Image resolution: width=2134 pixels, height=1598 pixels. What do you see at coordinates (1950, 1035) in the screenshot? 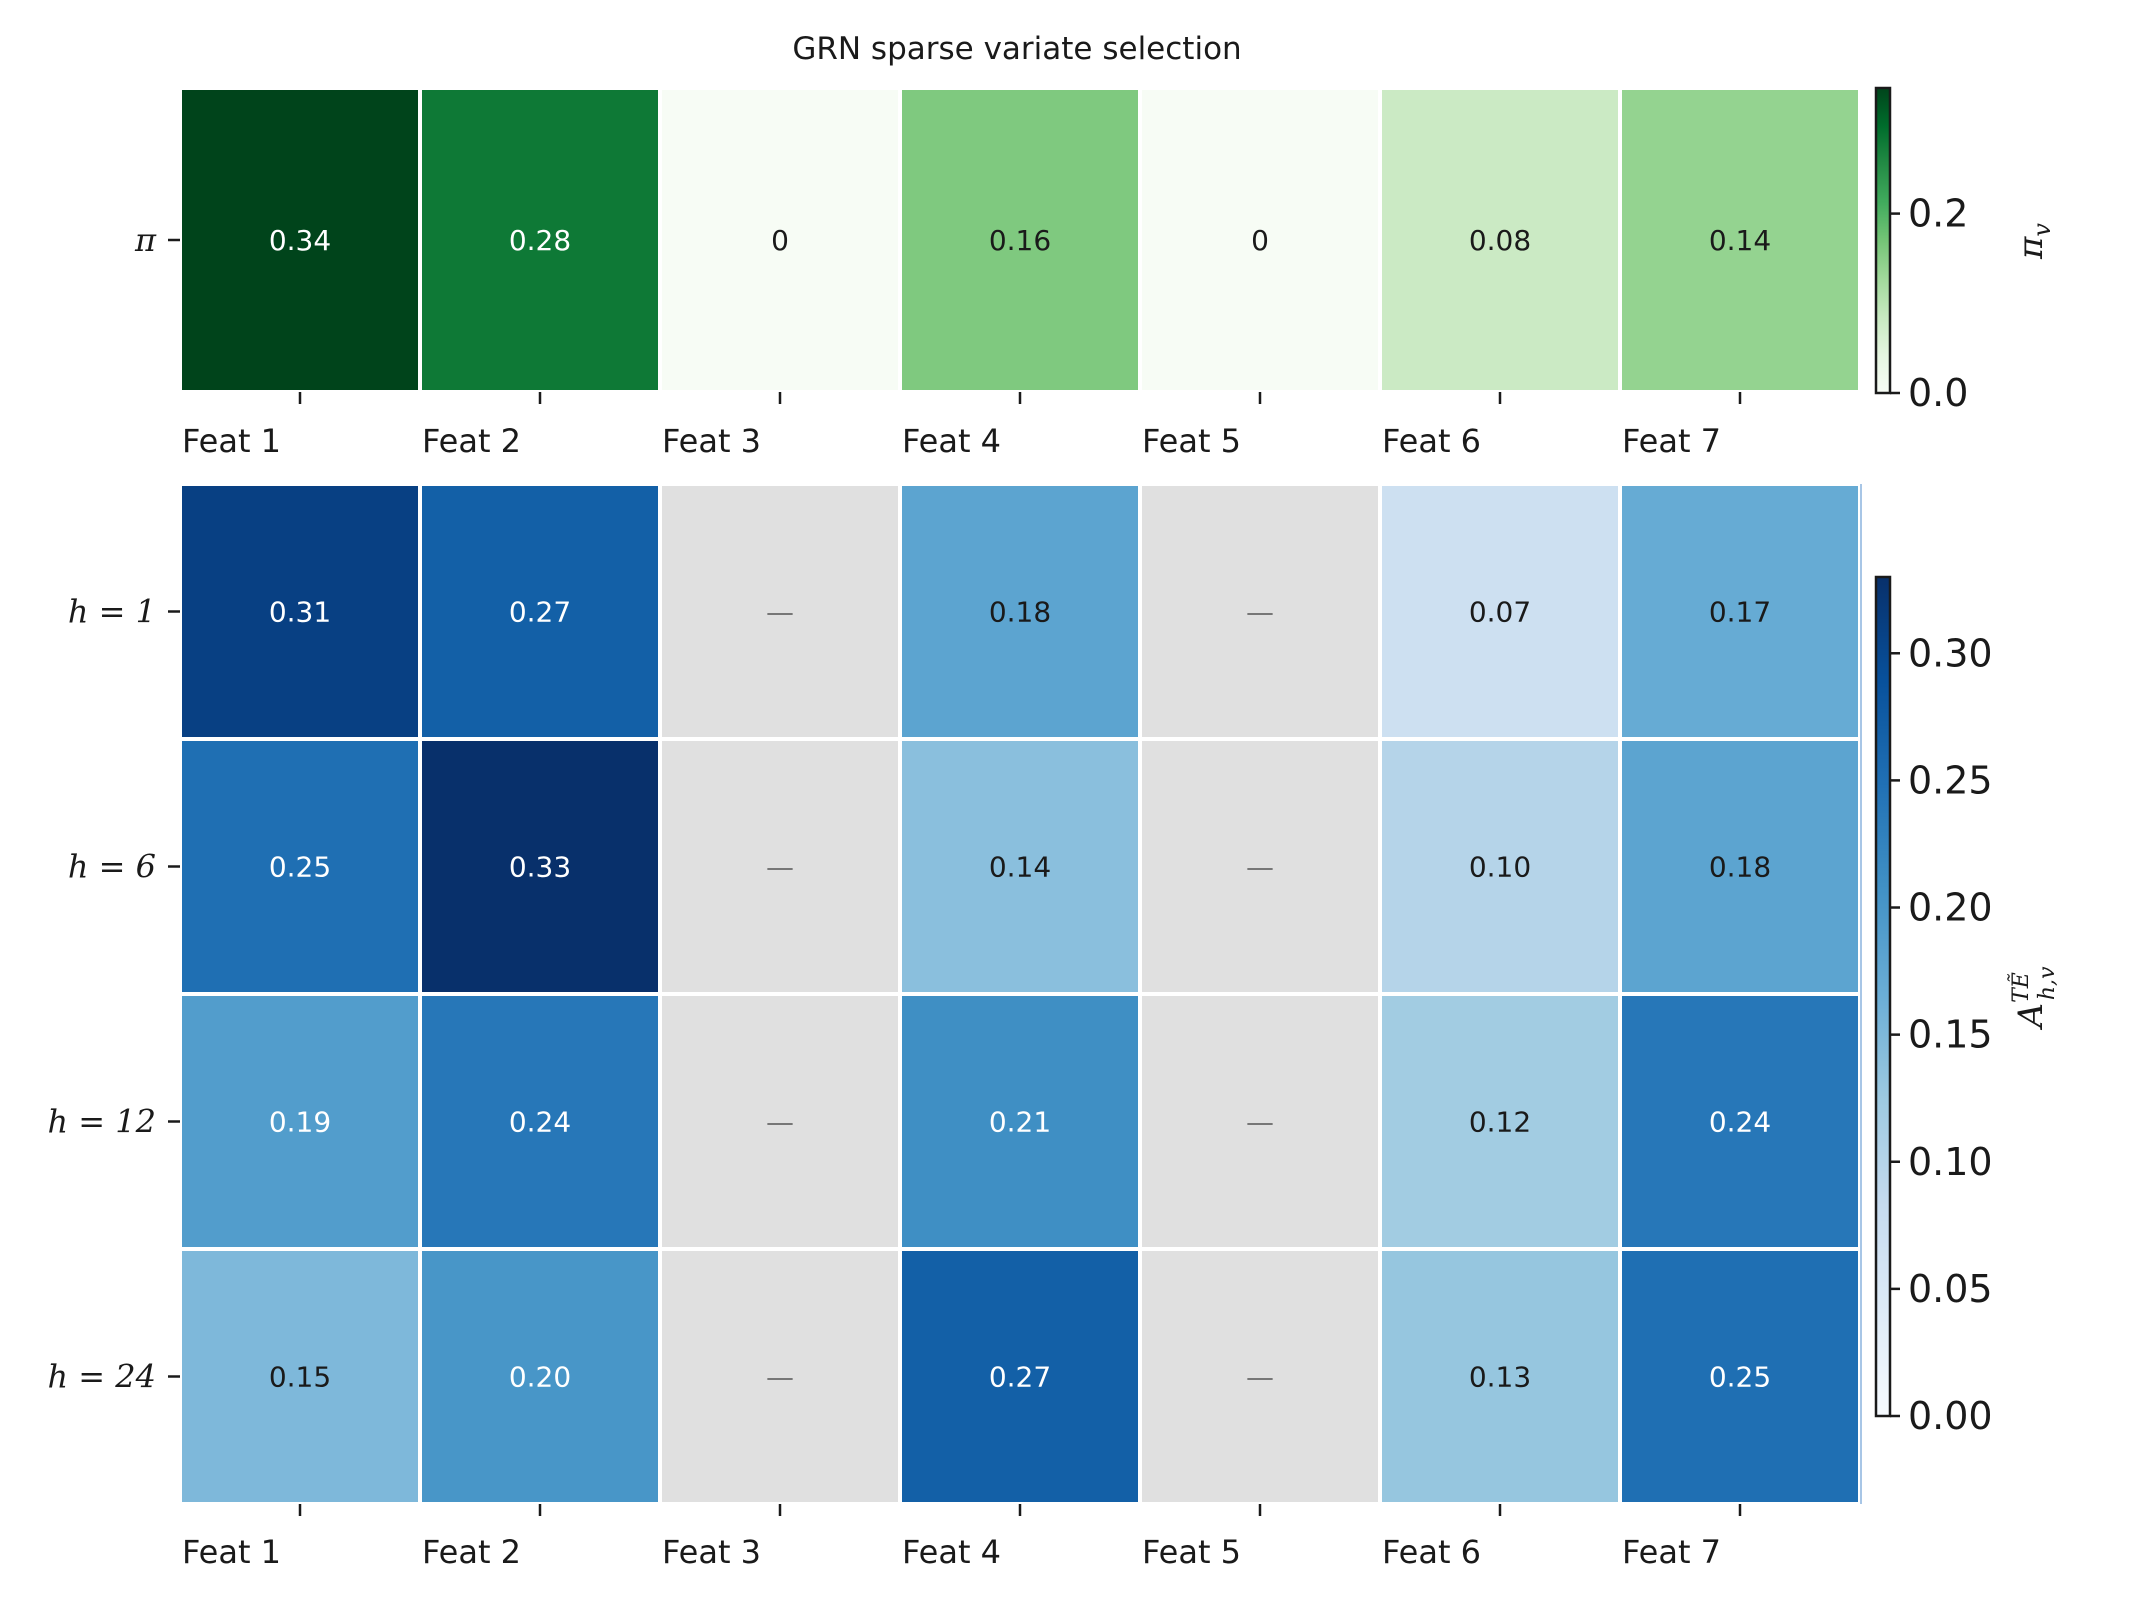
I see `colorbar-tick-label: 0.15` at bounding box center [1950, 1035].